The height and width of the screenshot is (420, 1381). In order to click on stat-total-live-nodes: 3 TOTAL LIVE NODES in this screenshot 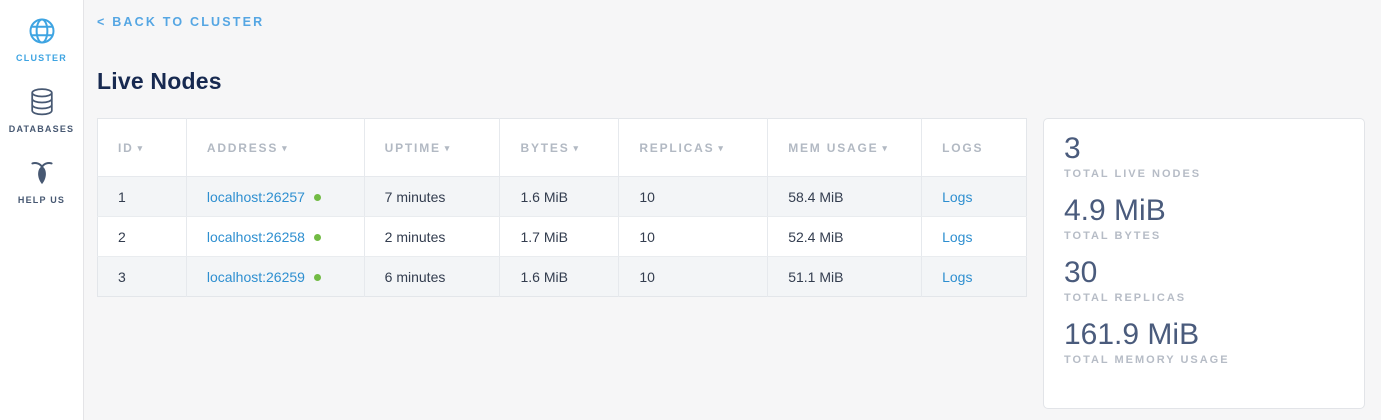, I will do `click(1204, 155)`.